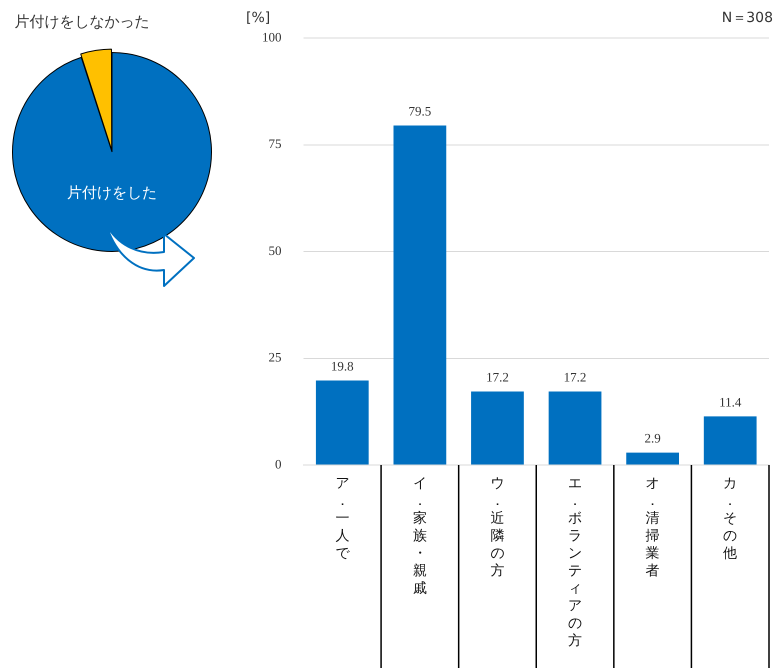  I want to click on y-axis-title: [%], so click(258, 18).